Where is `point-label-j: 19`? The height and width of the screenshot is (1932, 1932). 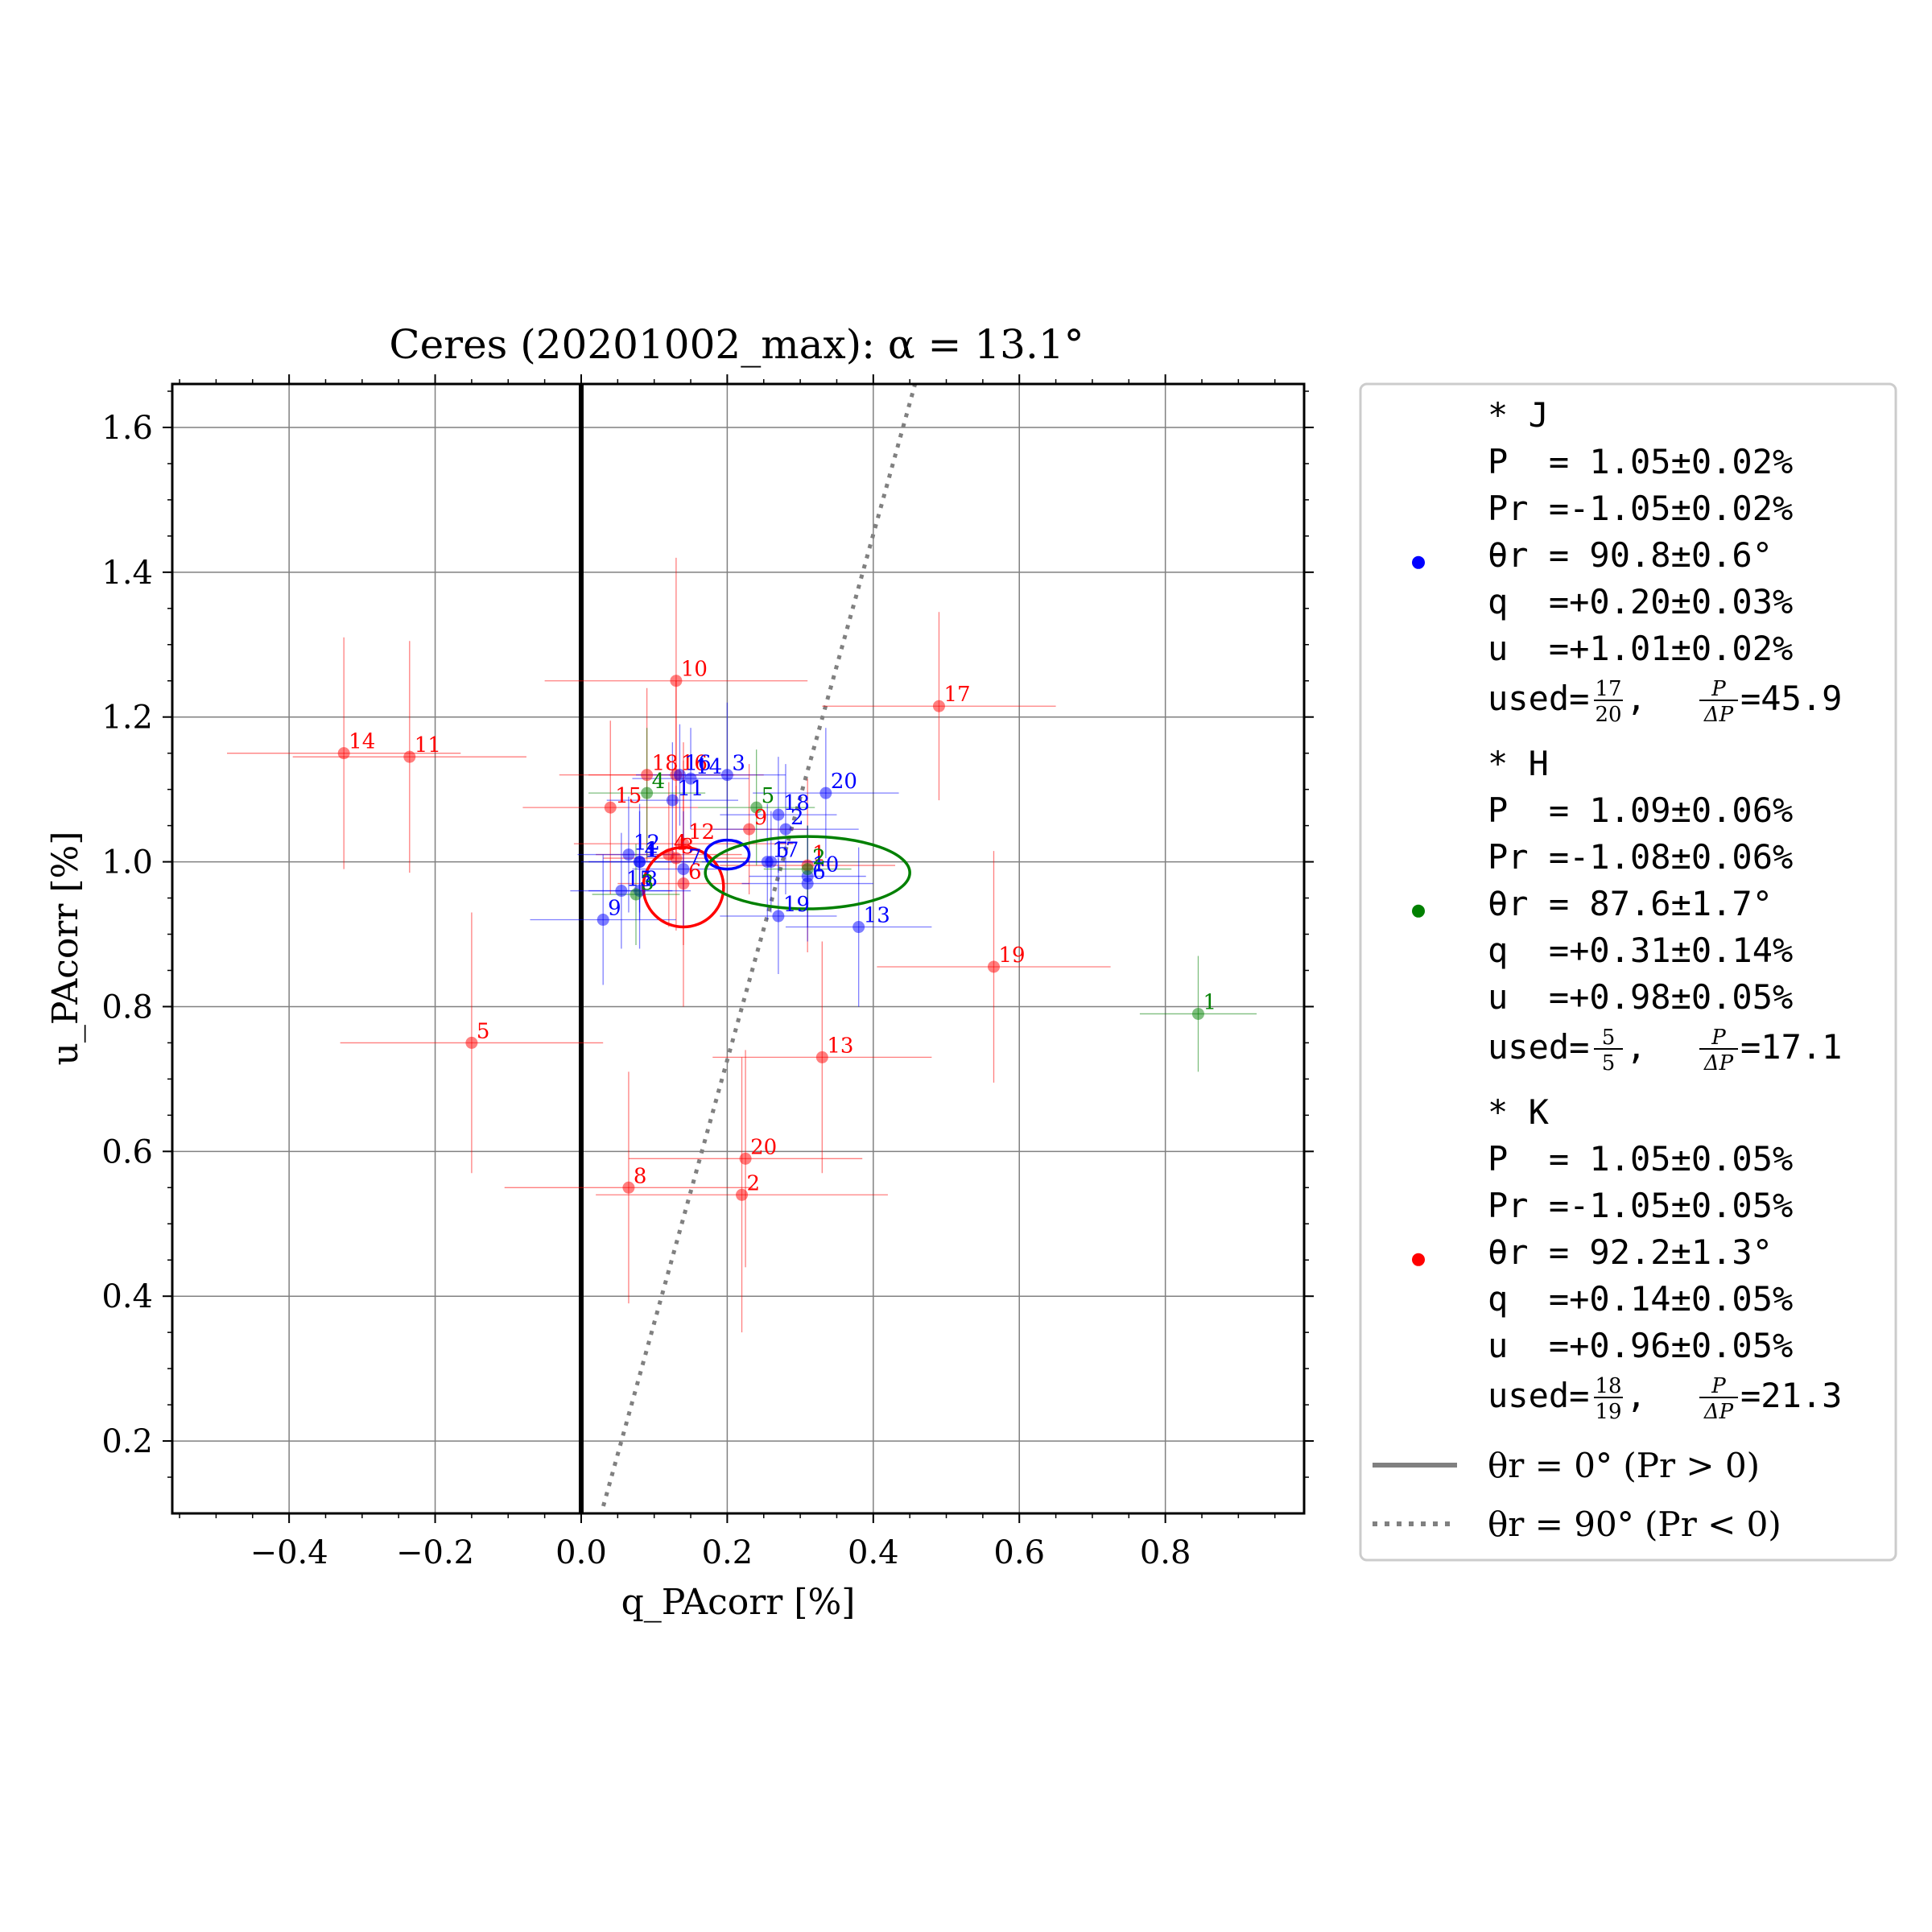 point-label-j: 19 is located at coordinates (796, 905).